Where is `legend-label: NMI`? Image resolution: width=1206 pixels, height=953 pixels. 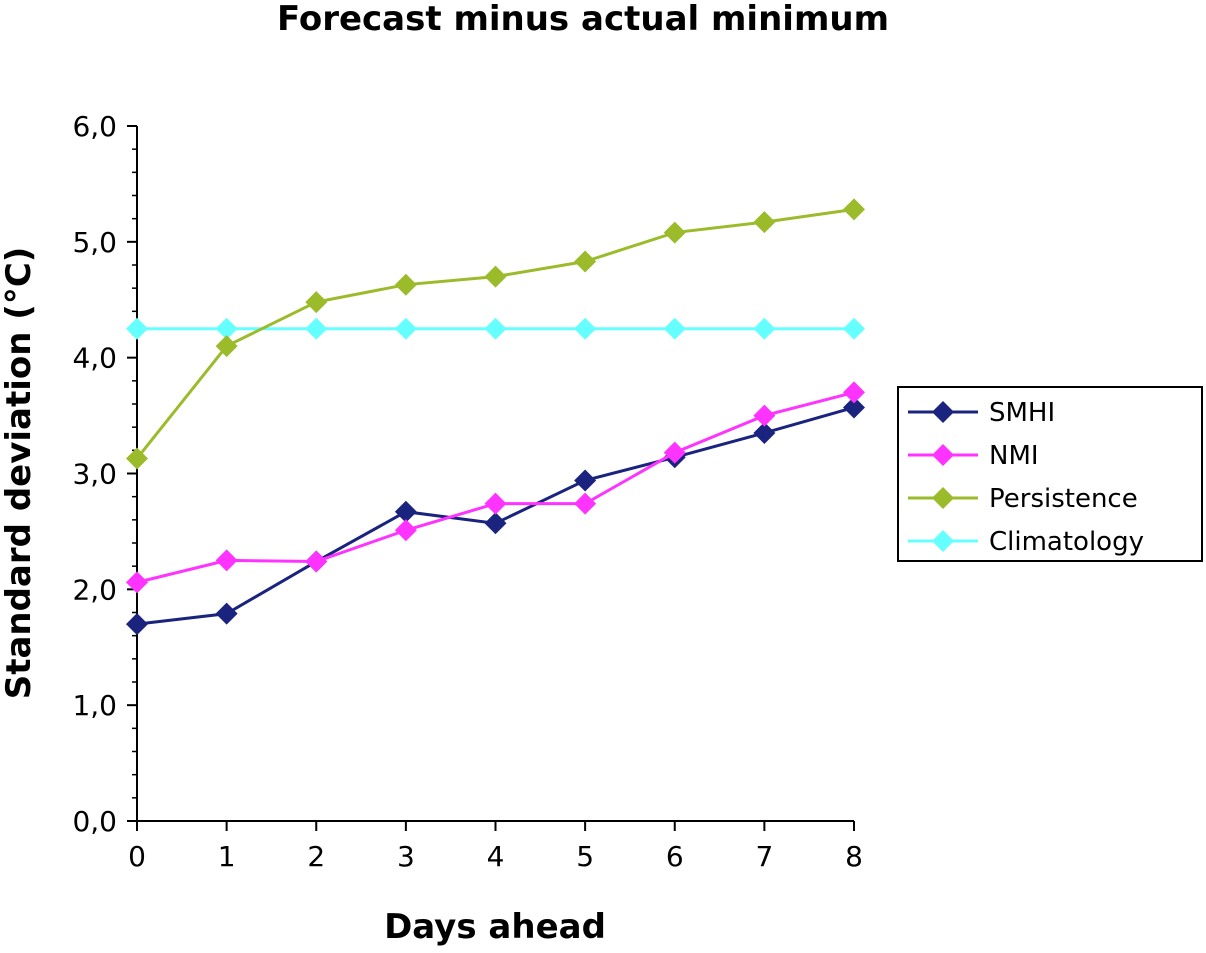 legend-label: NMI is located at coordinates (1014, 456).